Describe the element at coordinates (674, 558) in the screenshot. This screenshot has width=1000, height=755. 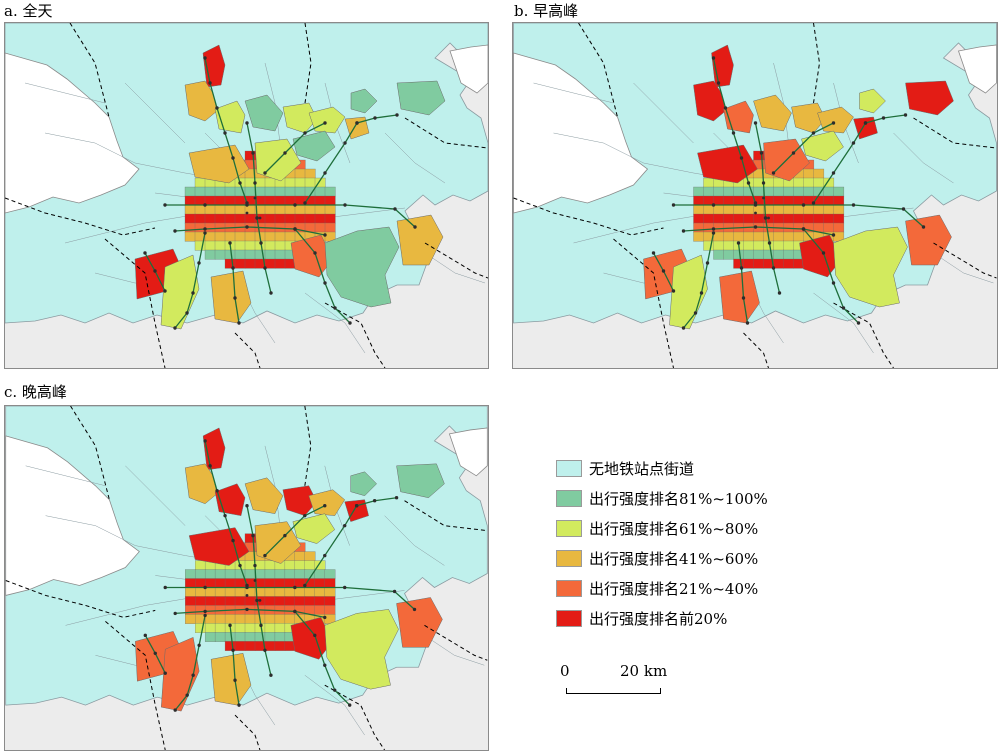
I see `legend-label: 出行强度排名41%~60%` at that location.